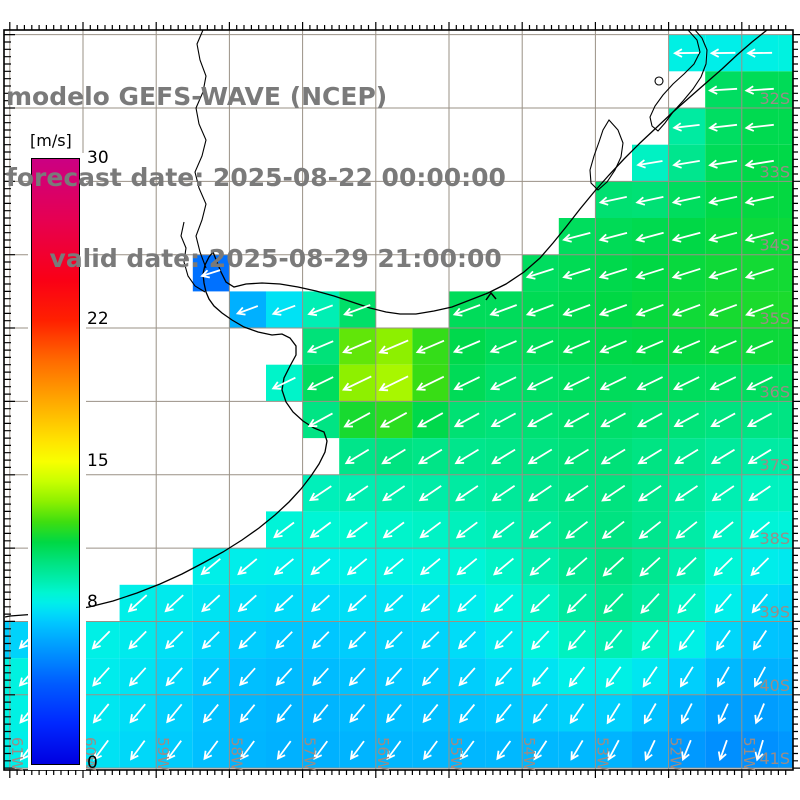 The height and width of the screenshot is (800, 800). I want to click on svg-text: 51W, so click(749, 754).